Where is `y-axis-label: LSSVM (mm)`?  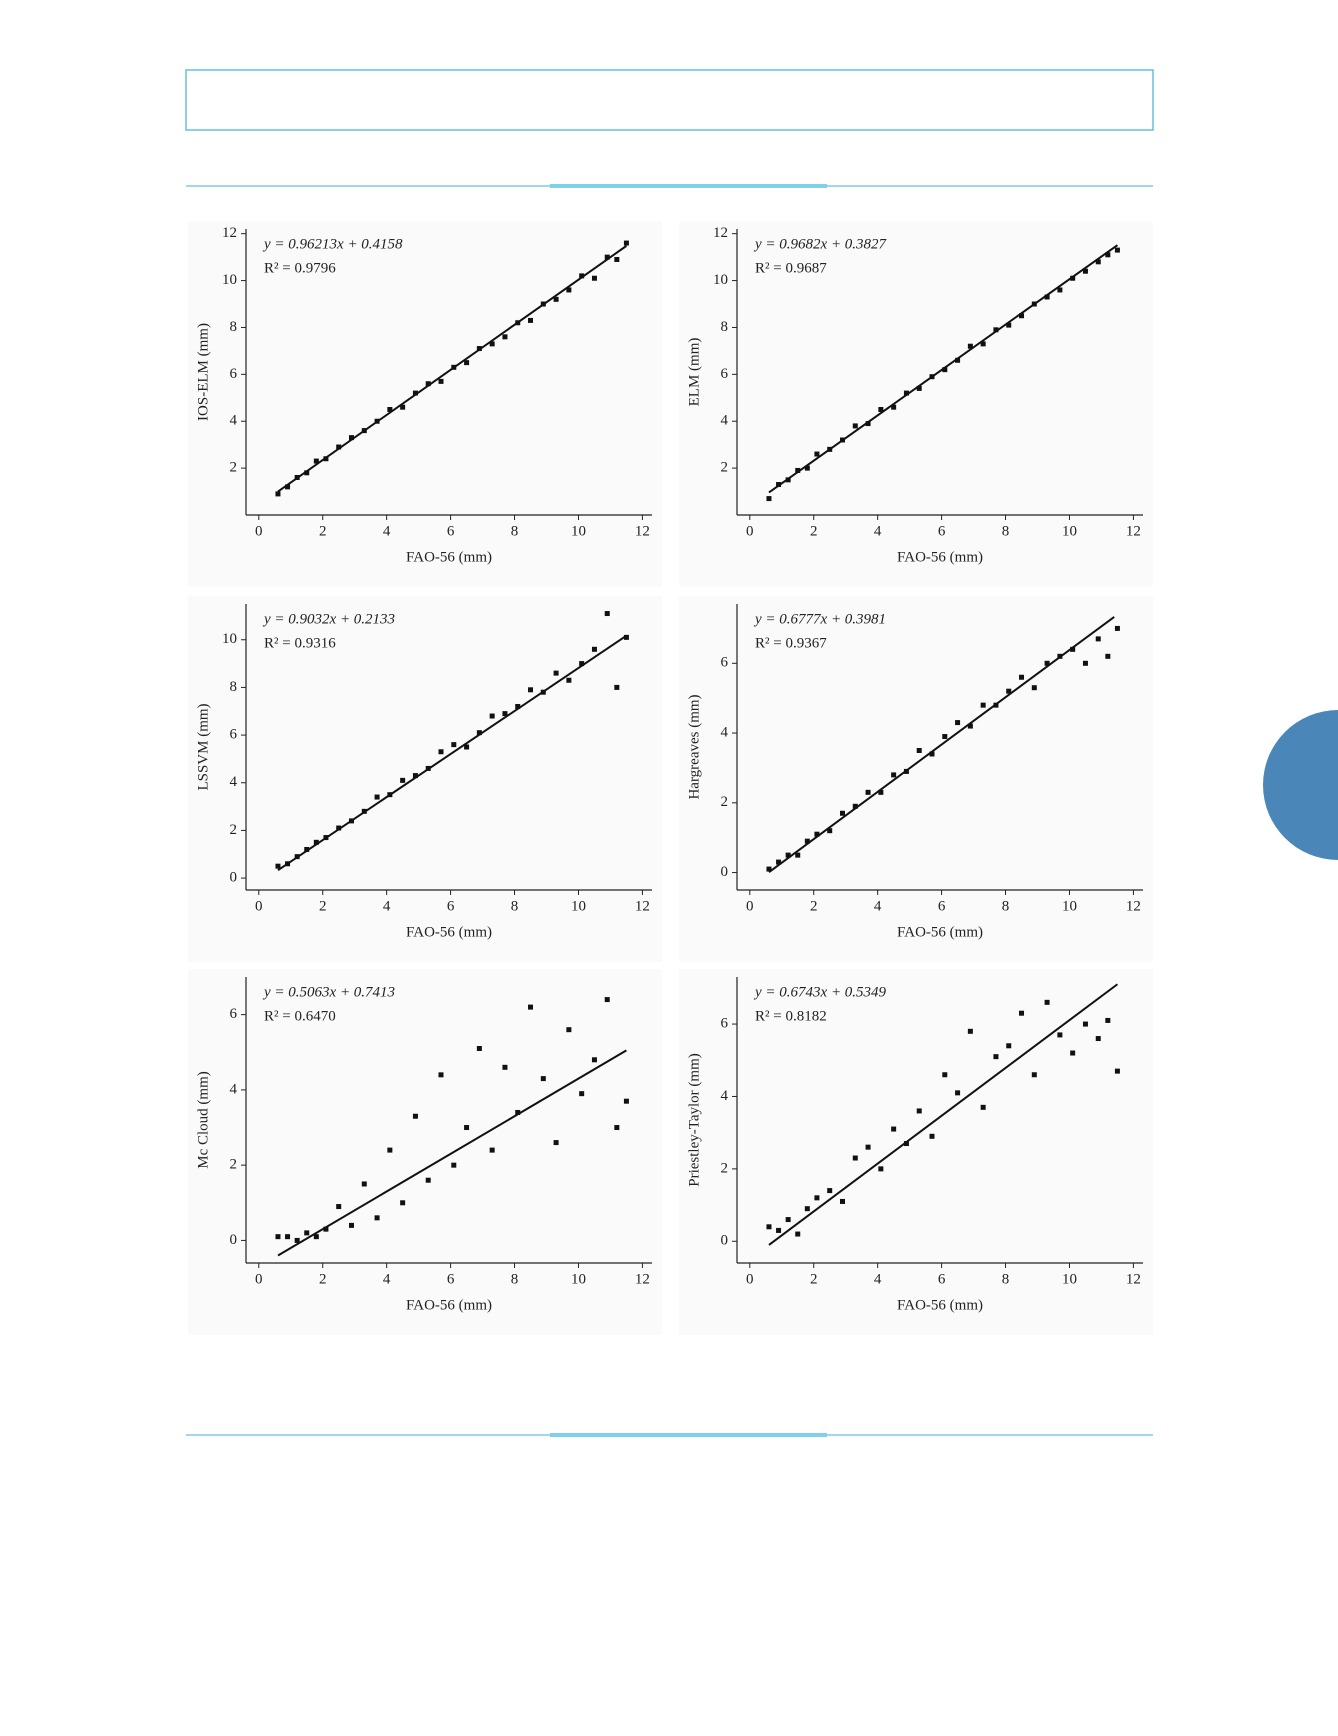 y-axis-label: LSSVM (mm) is located at coordinates (203, 746).